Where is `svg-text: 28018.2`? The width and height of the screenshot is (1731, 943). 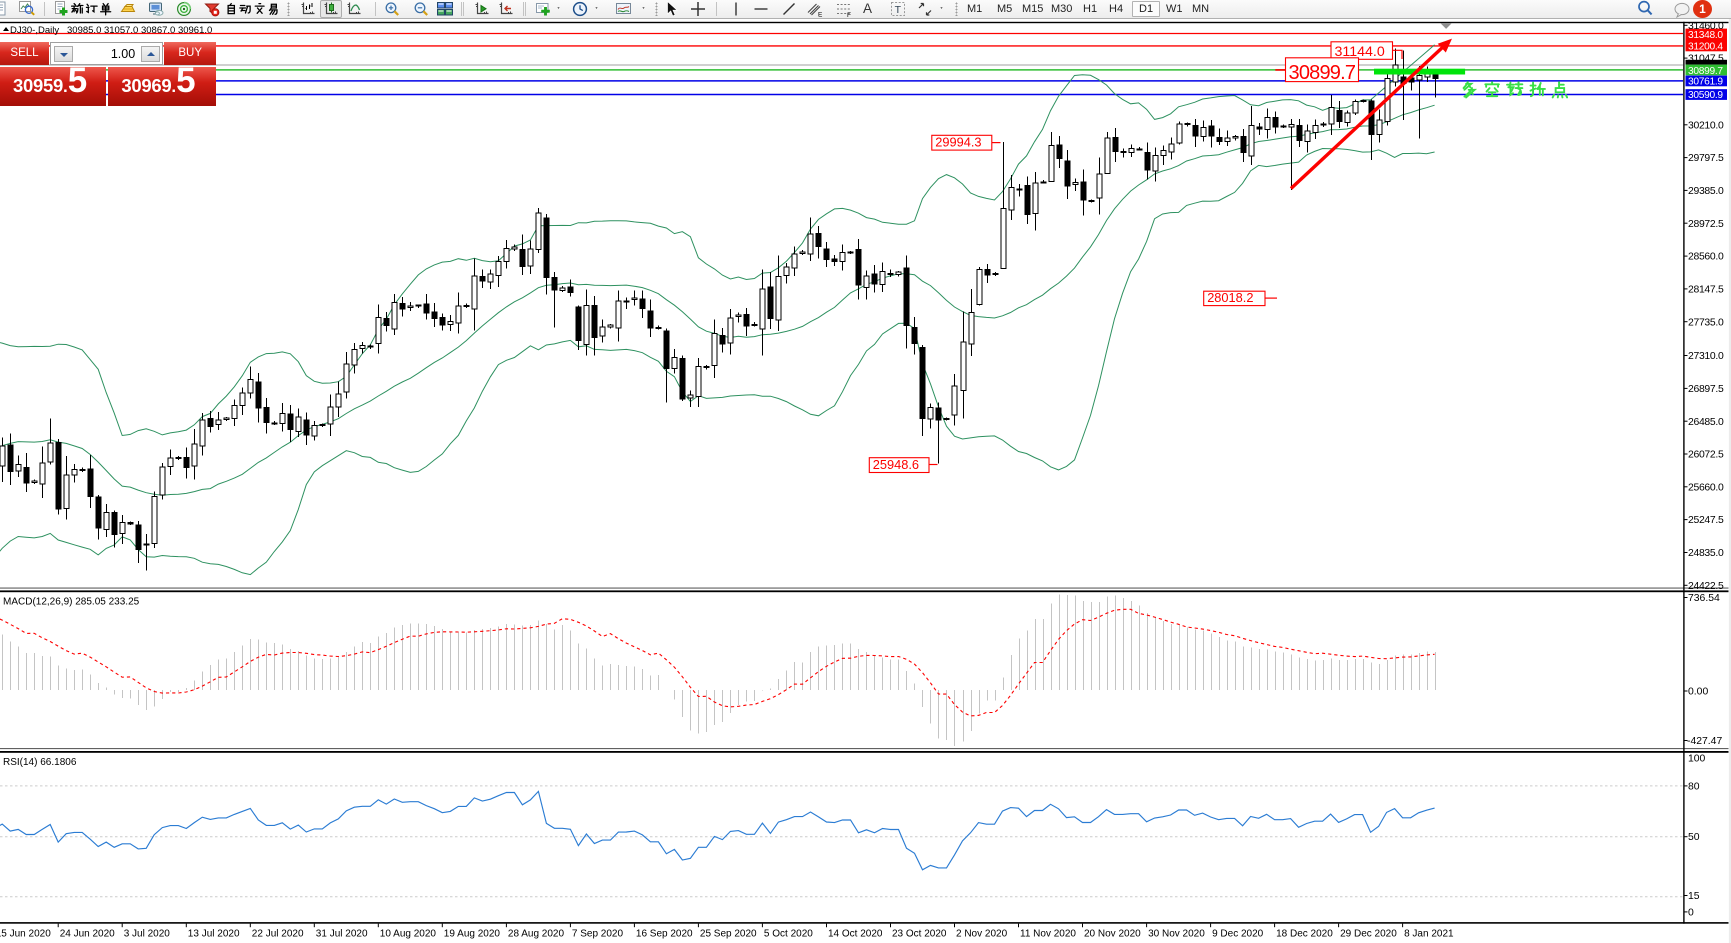 svg-text: 28018.2 is located at coordinates (1230, 297).